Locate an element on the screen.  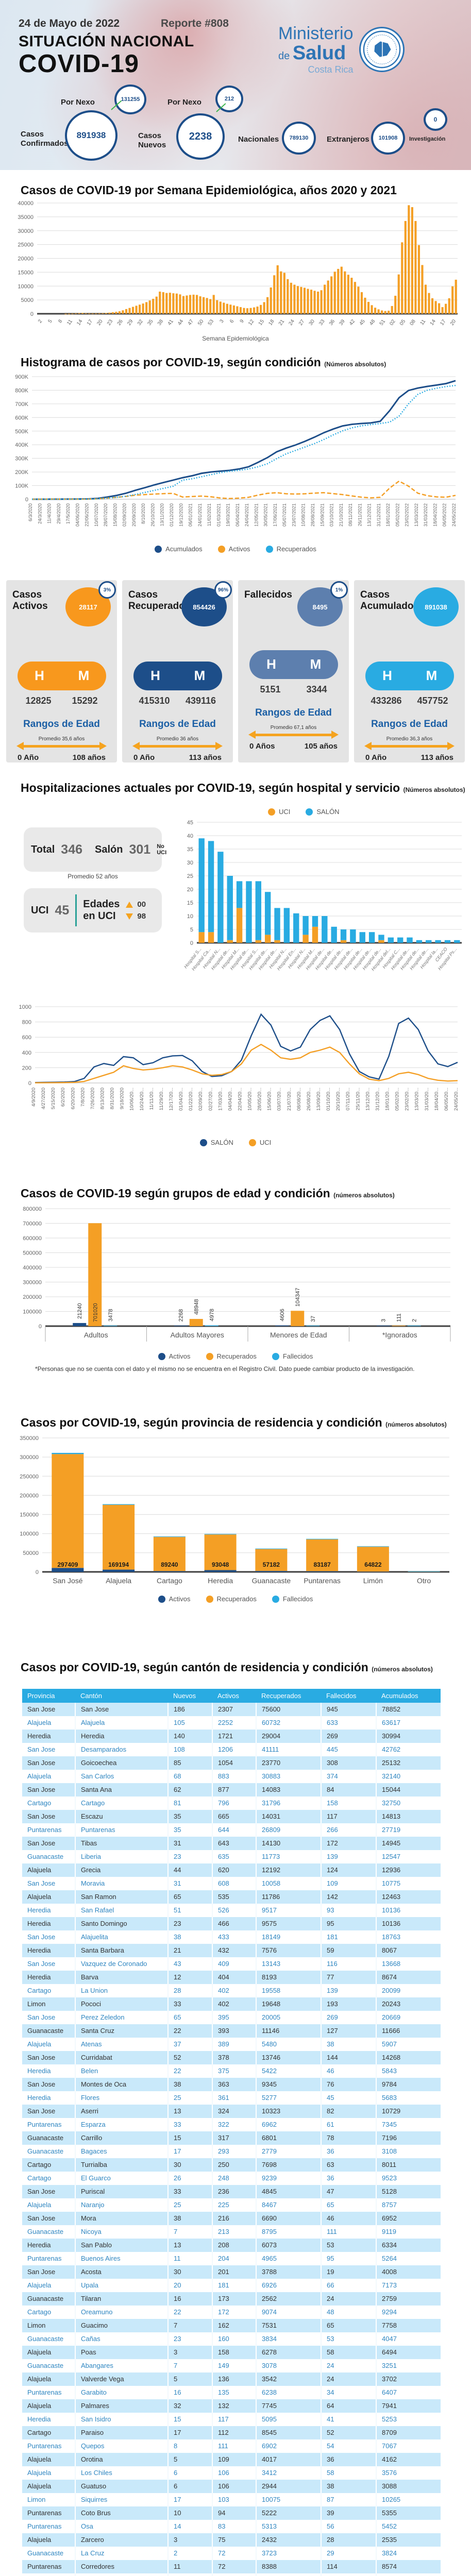
table-row: San Jose Mora 38 216 6690 46 6952 is located at coordinates (231, 2218).